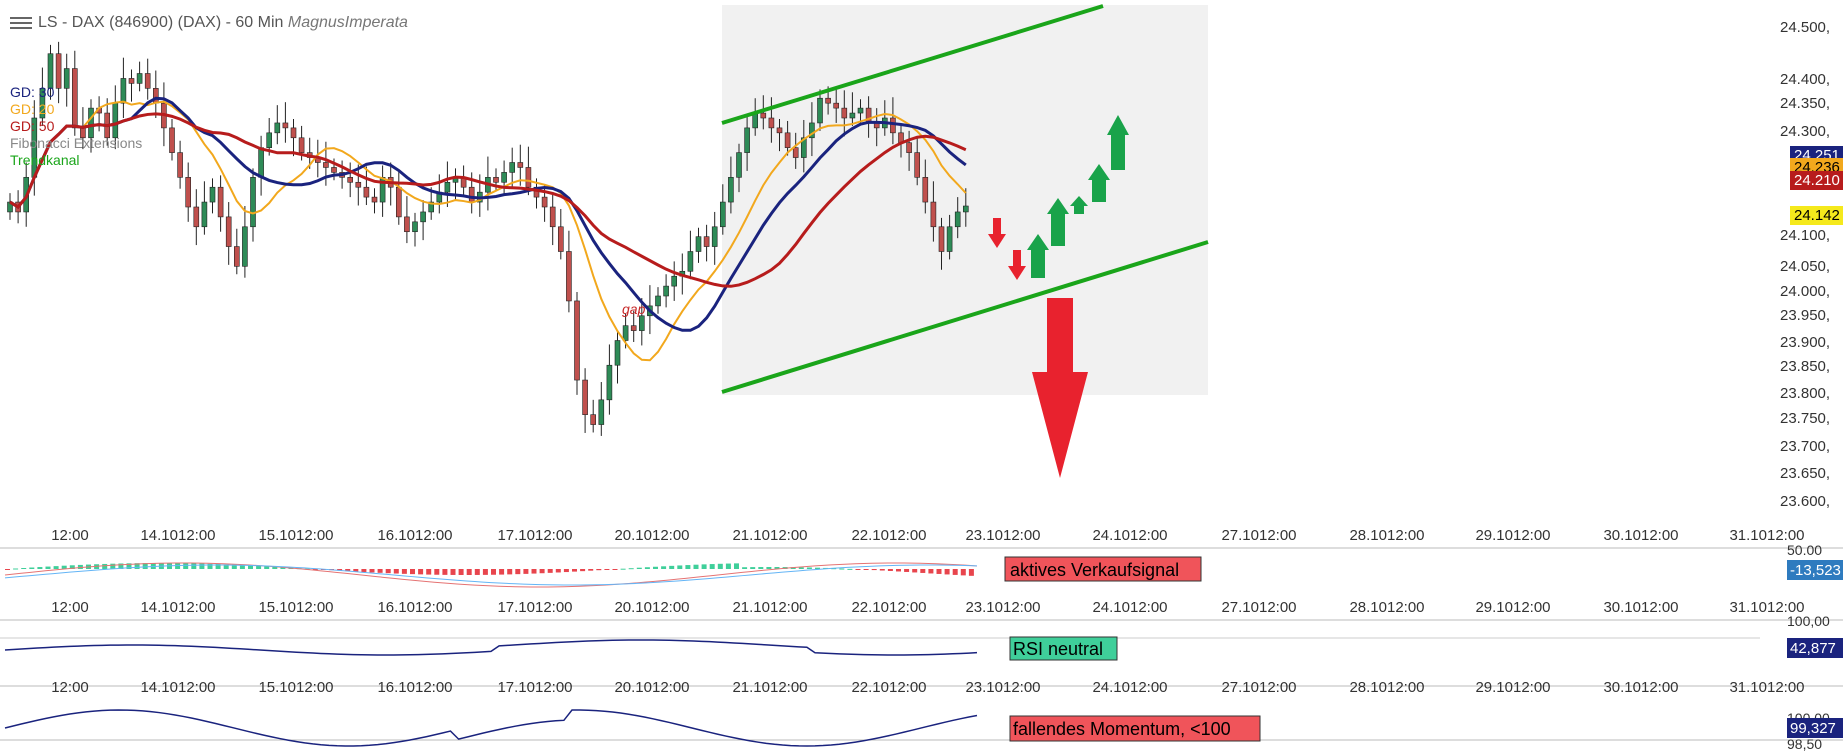 Image resolution: width=1843 pixels, height=753 pixels. I want to click on macd-line, so click(491, 575).